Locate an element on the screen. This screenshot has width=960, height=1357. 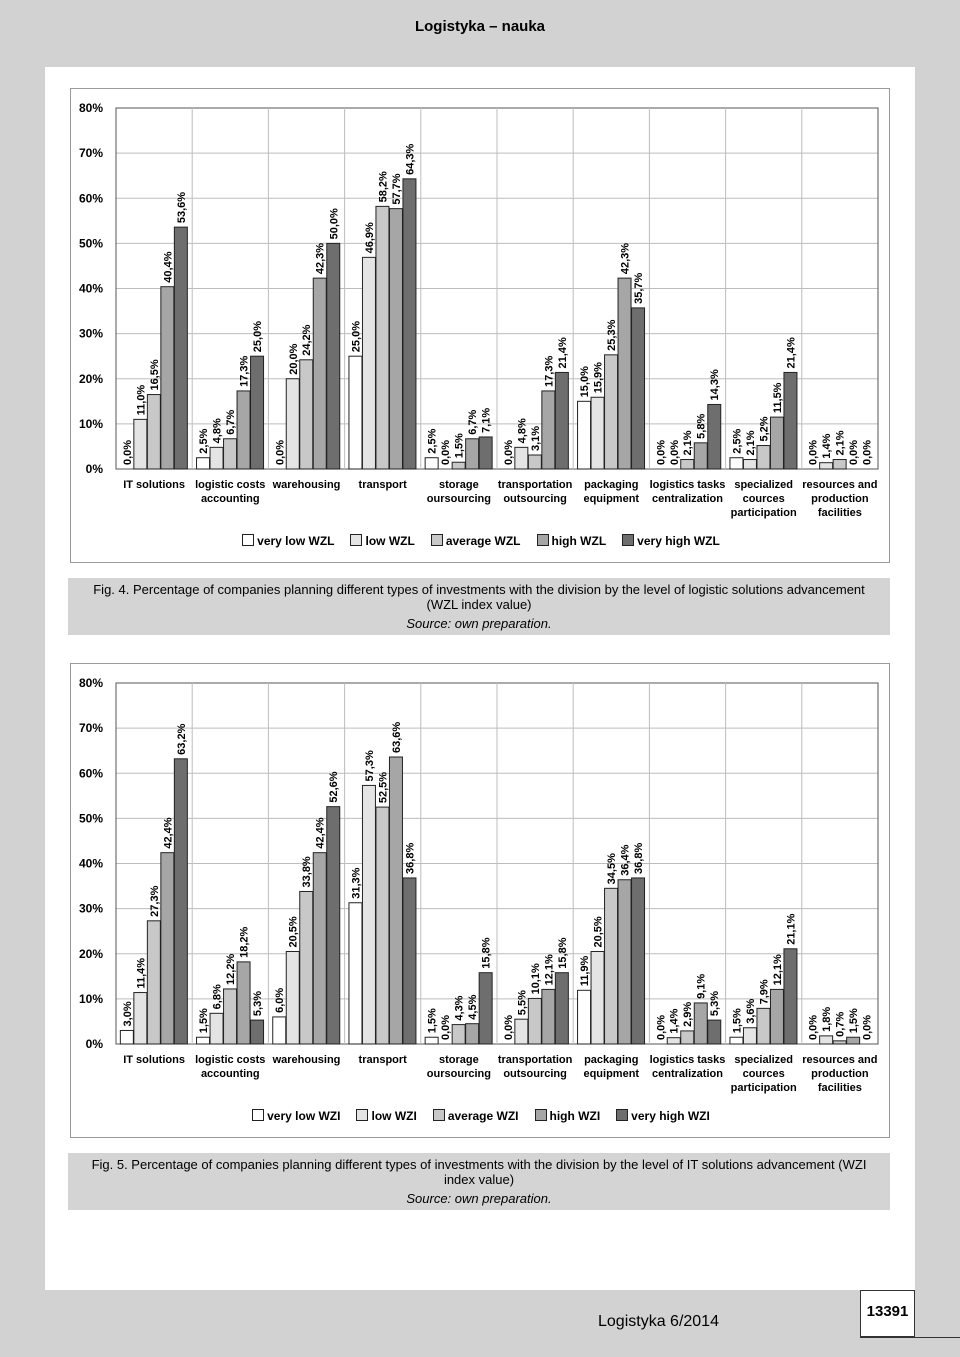
x-tick-label: logistics tasks centralization is located at coordinates (687, 1067).